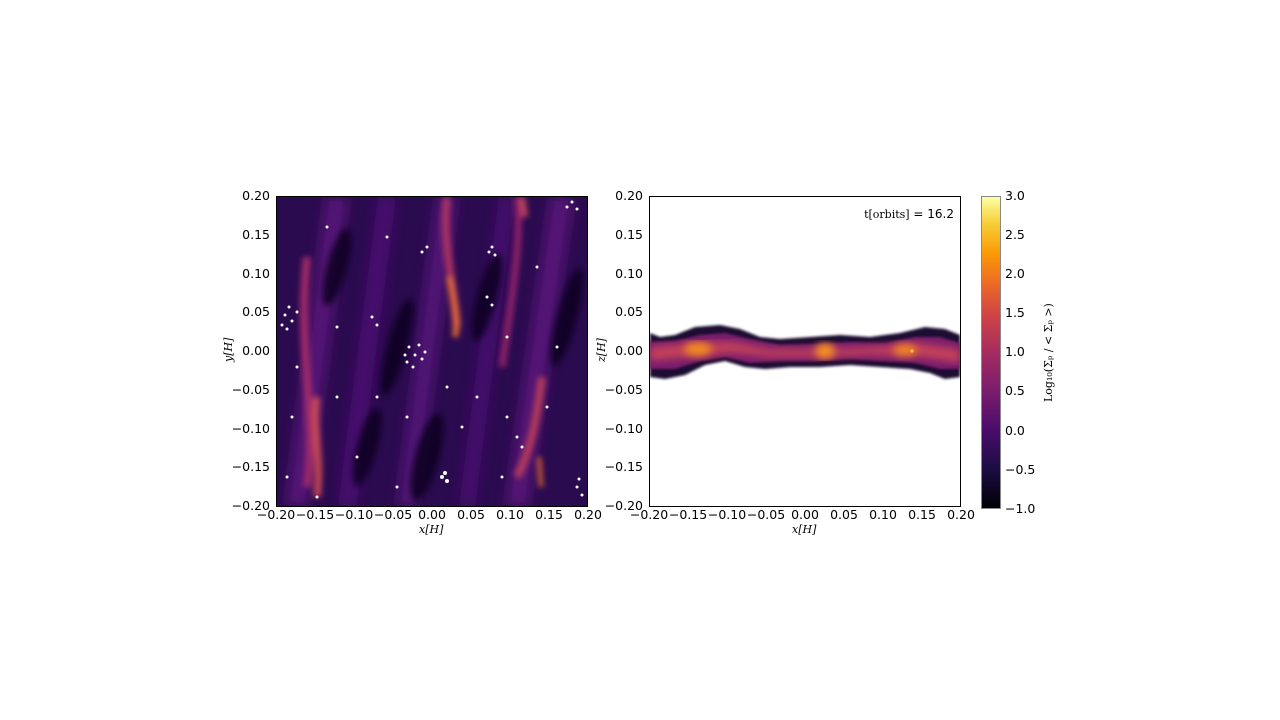 Image resolution: width=1280 pixels, height=720 pixels. What do you see at coordinates (1015, 195) in the screenshot?
I see `colorbar-tick: 3.0` at bounding box center [1015, 195].